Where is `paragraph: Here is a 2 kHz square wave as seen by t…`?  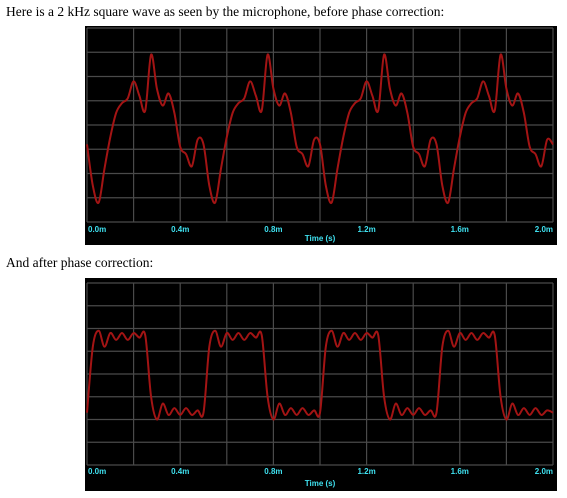 paragraph: Here is a 2 kHz square wave as seen by t… is located at coordinates (225, 11).